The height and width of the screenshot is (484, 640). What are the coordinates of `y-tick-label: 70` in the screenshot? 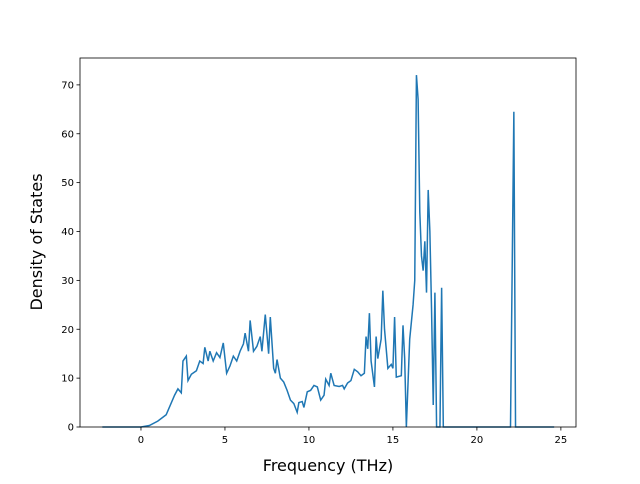 It's located at (67, 85).